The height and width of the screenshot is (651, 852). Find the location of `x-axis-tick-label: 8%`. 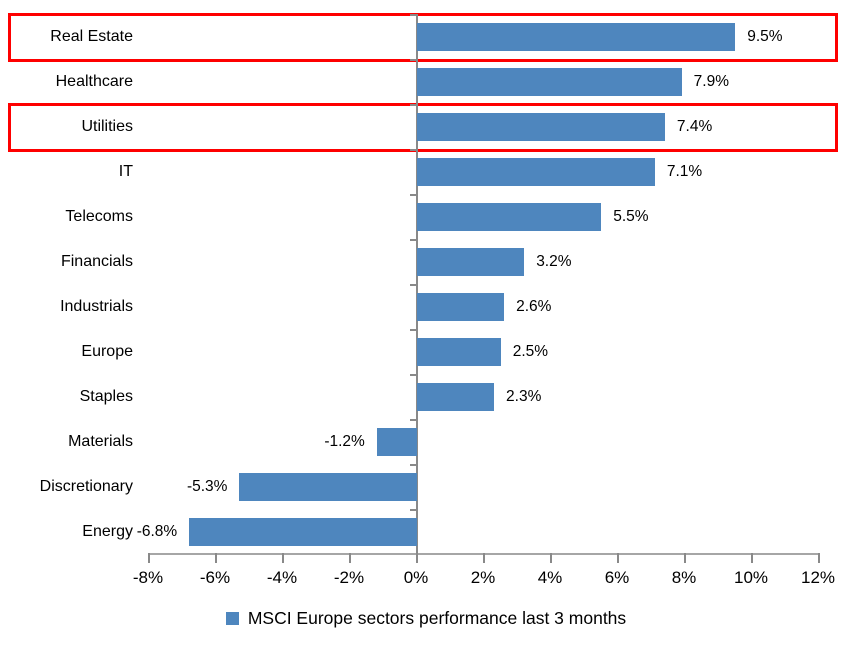

x-axis-tick-label: 8% is located at coordinates (684, 577).